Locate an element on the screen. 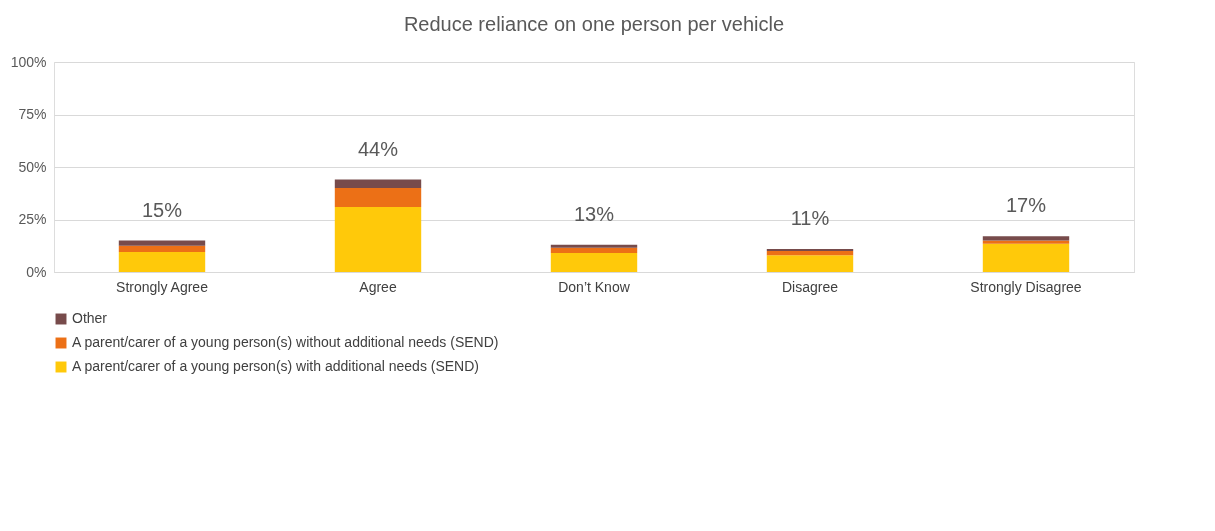  x-tick-label: Agree is located at coordinates (378, 286).